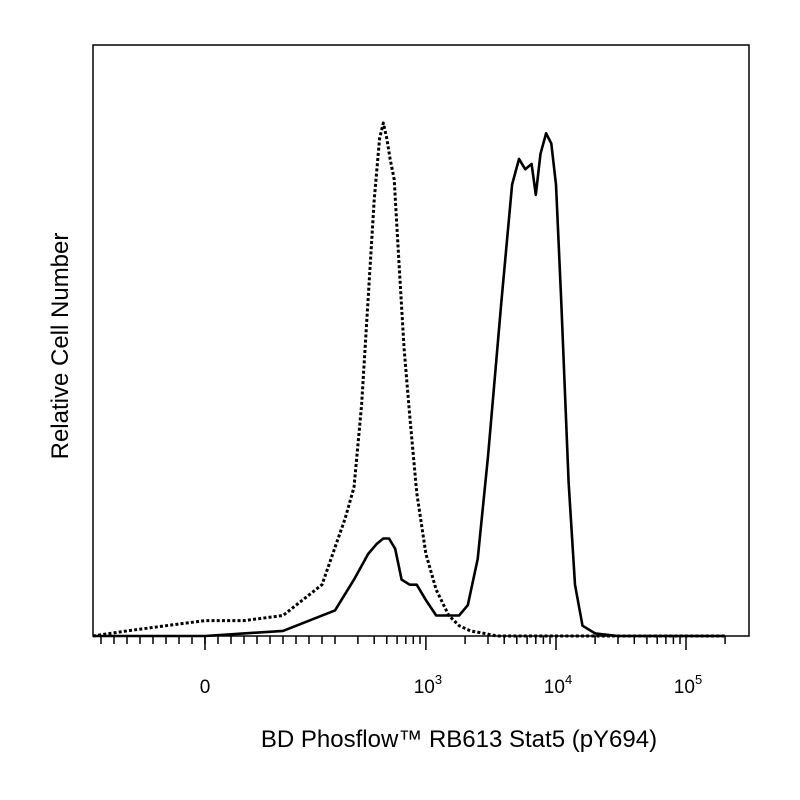 The width and height of the screenshot is (800, 800). I want to click on x-axis-title: BD Phosflow™ RB613 Stat5 (pY694), so click(459, 739).